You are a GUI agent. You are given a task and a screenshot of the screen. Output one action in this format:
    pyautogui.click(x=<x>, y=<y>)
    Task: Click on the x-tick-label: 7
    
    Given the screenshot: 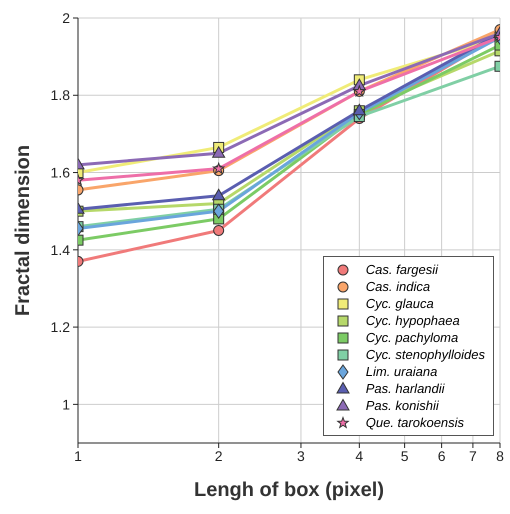 What is the action you would take?
    pyautogui.click(x=473, y=456)
    